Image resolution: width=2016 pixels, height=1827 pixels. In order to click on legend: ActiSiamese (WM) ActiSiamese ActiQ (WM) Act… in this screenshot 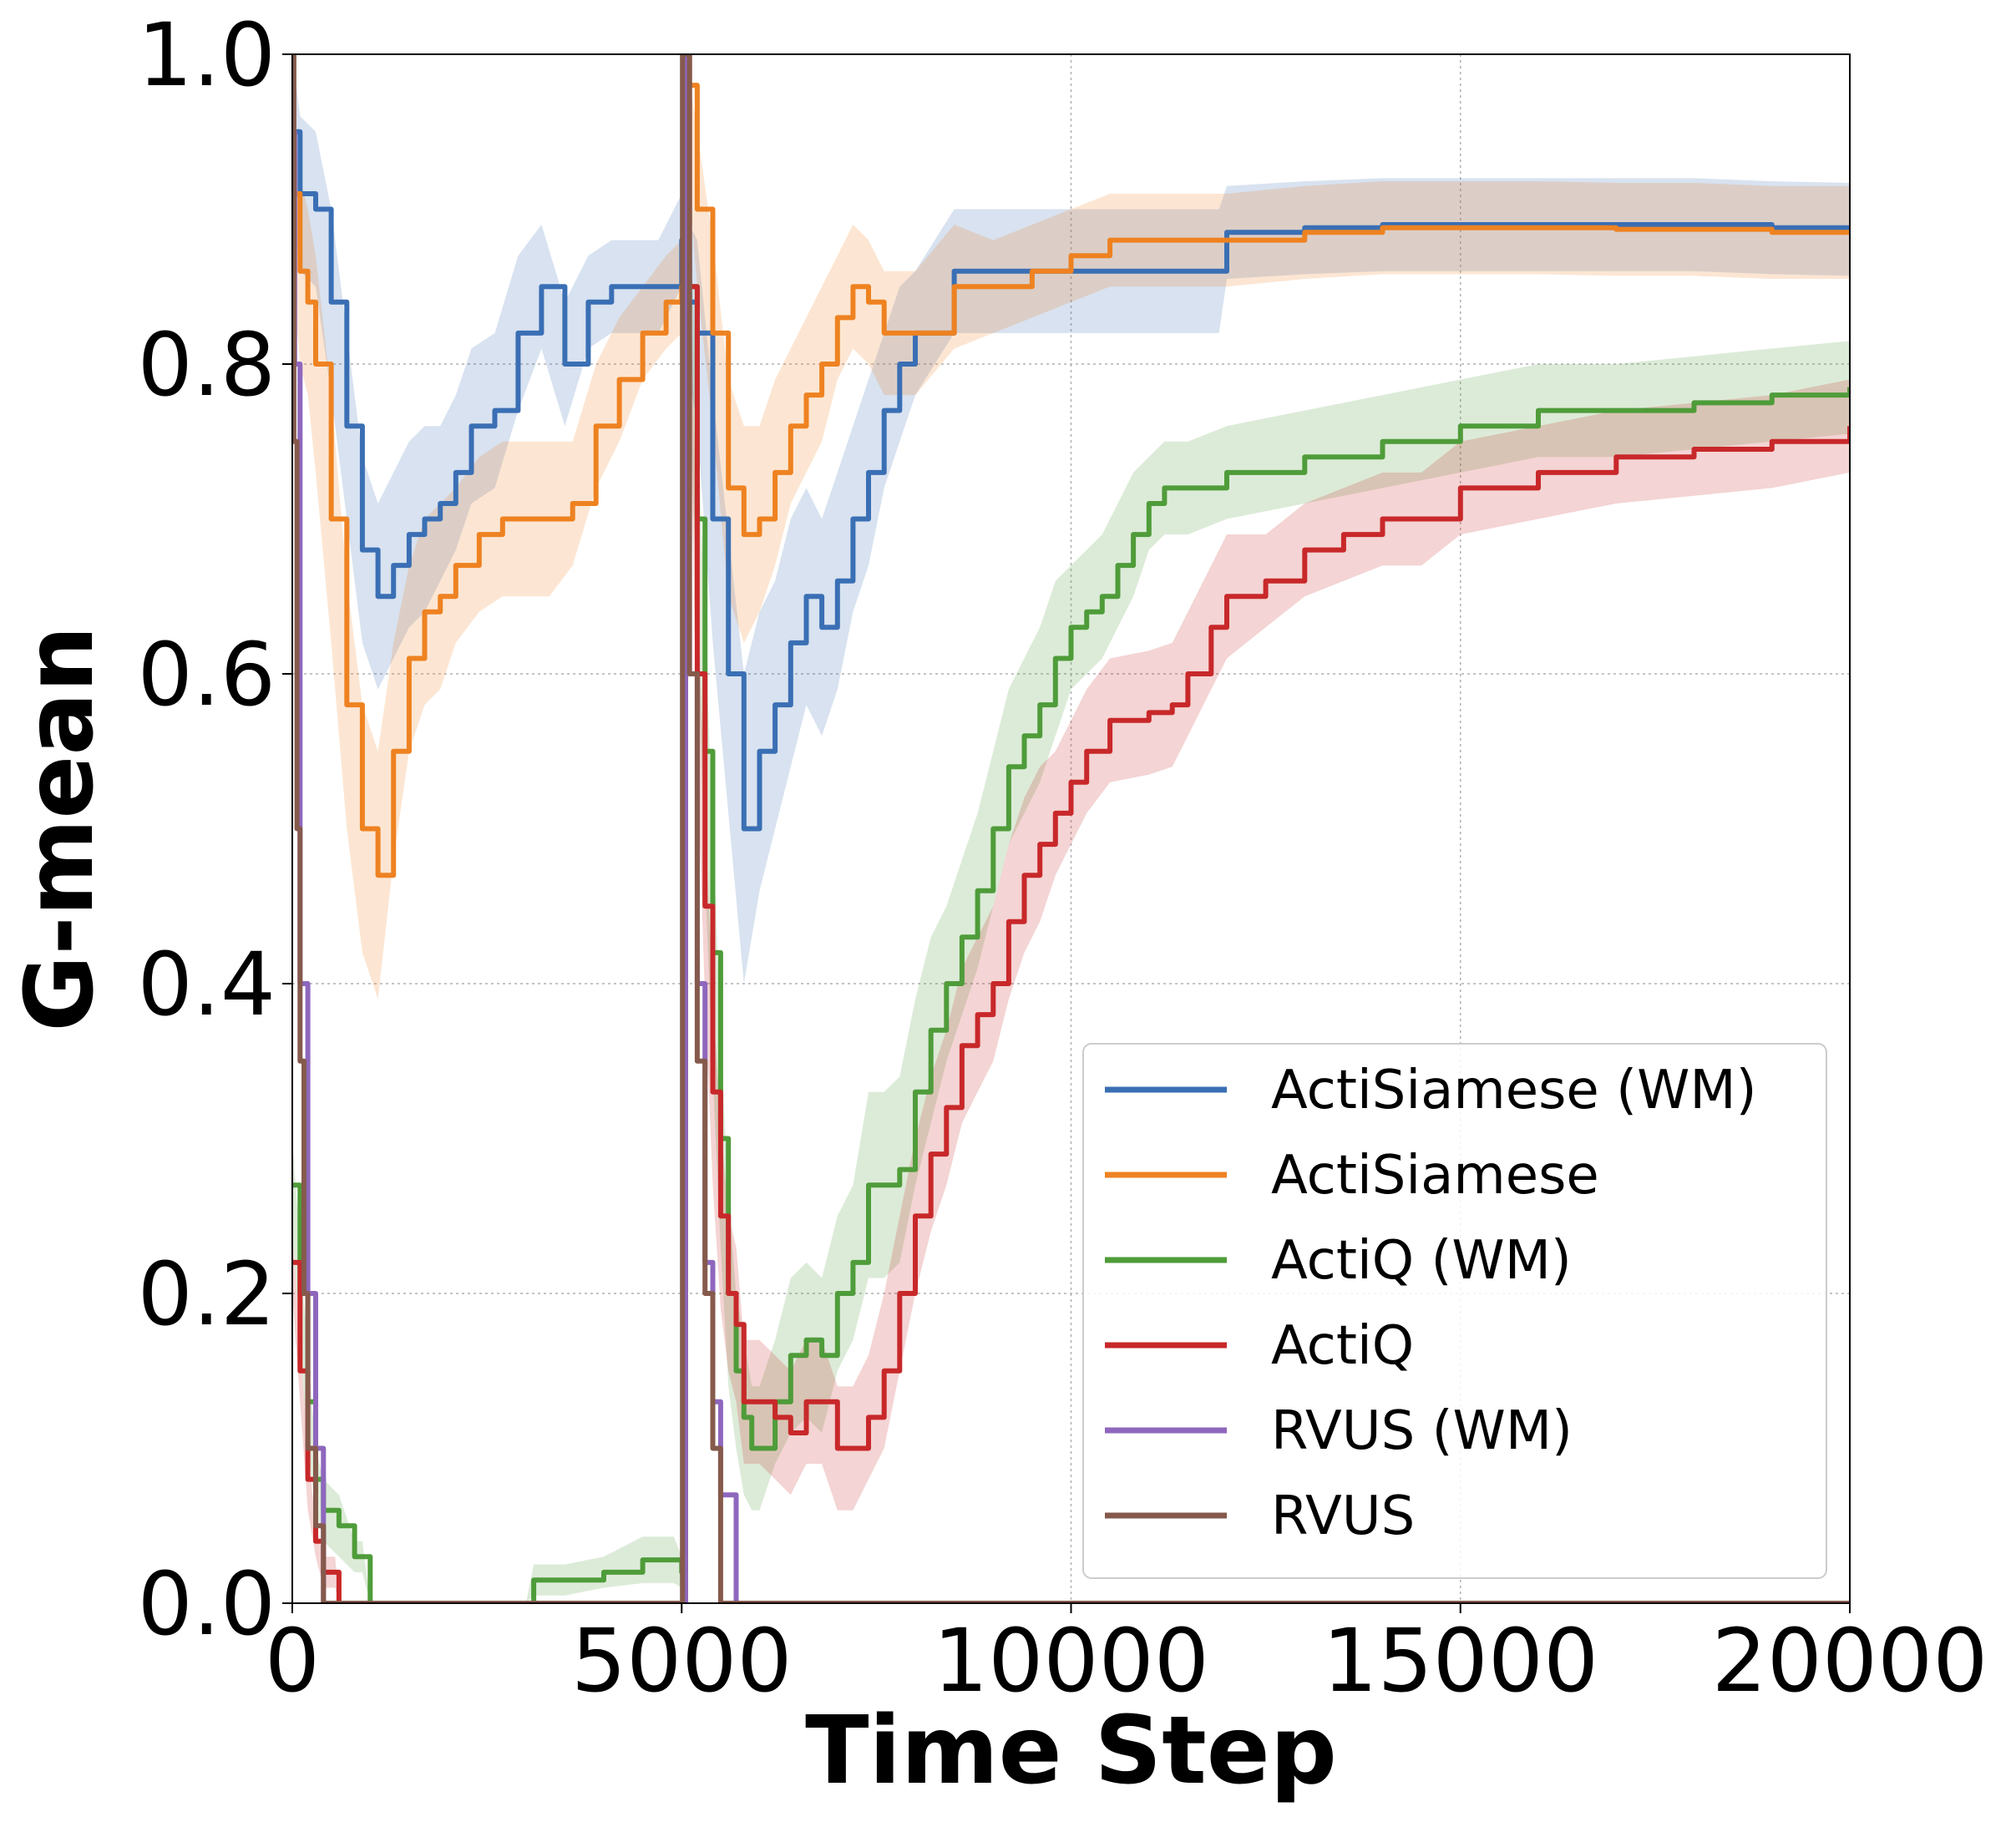, I will do `click(1454, 1311)`.